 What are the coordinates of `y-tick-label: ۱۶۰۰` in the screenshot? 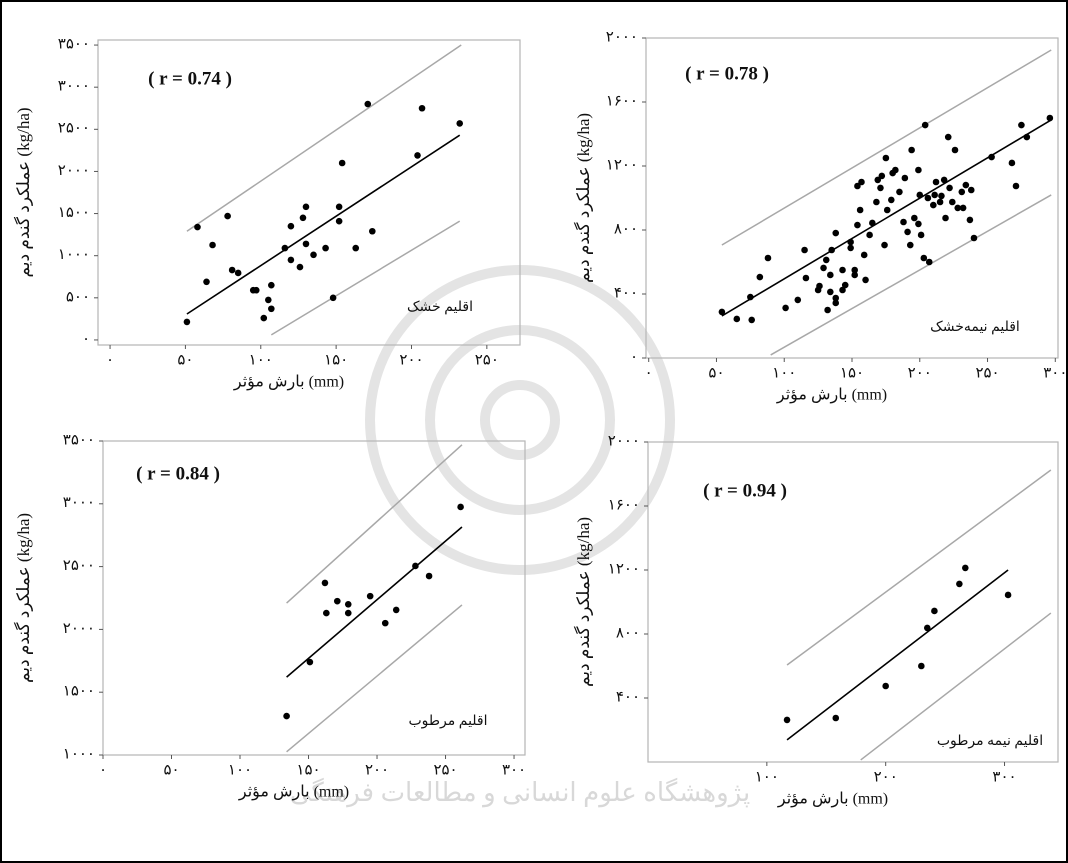 It's located at (622, 101).